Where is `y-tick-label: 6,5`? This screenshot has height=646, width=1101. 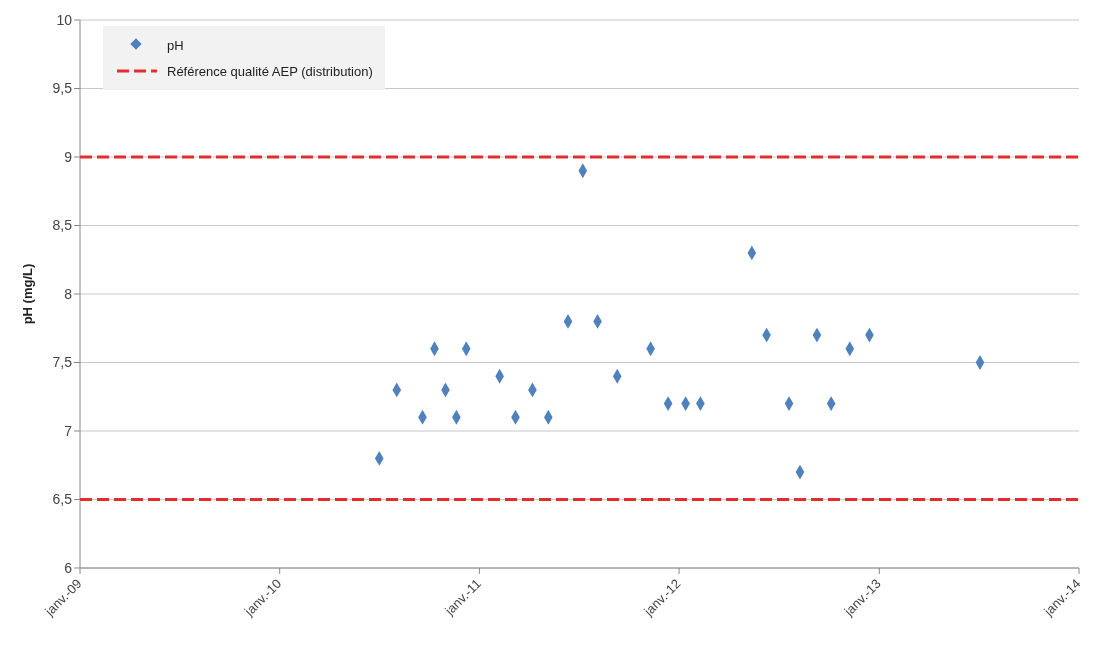 y-tick-label: 6,5 is located at coordinates (62, 499).